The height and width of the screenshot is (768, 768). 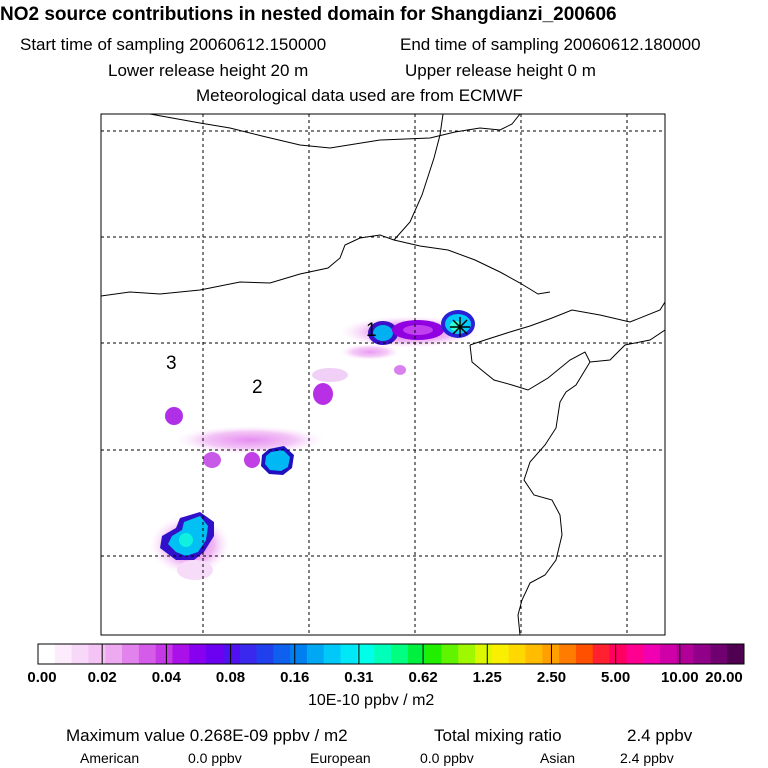 What do you see at coordinates (647, 758) in the screenshot?
I see `asian-value: 2.4 ppbv` at bounding box center [647, 758].